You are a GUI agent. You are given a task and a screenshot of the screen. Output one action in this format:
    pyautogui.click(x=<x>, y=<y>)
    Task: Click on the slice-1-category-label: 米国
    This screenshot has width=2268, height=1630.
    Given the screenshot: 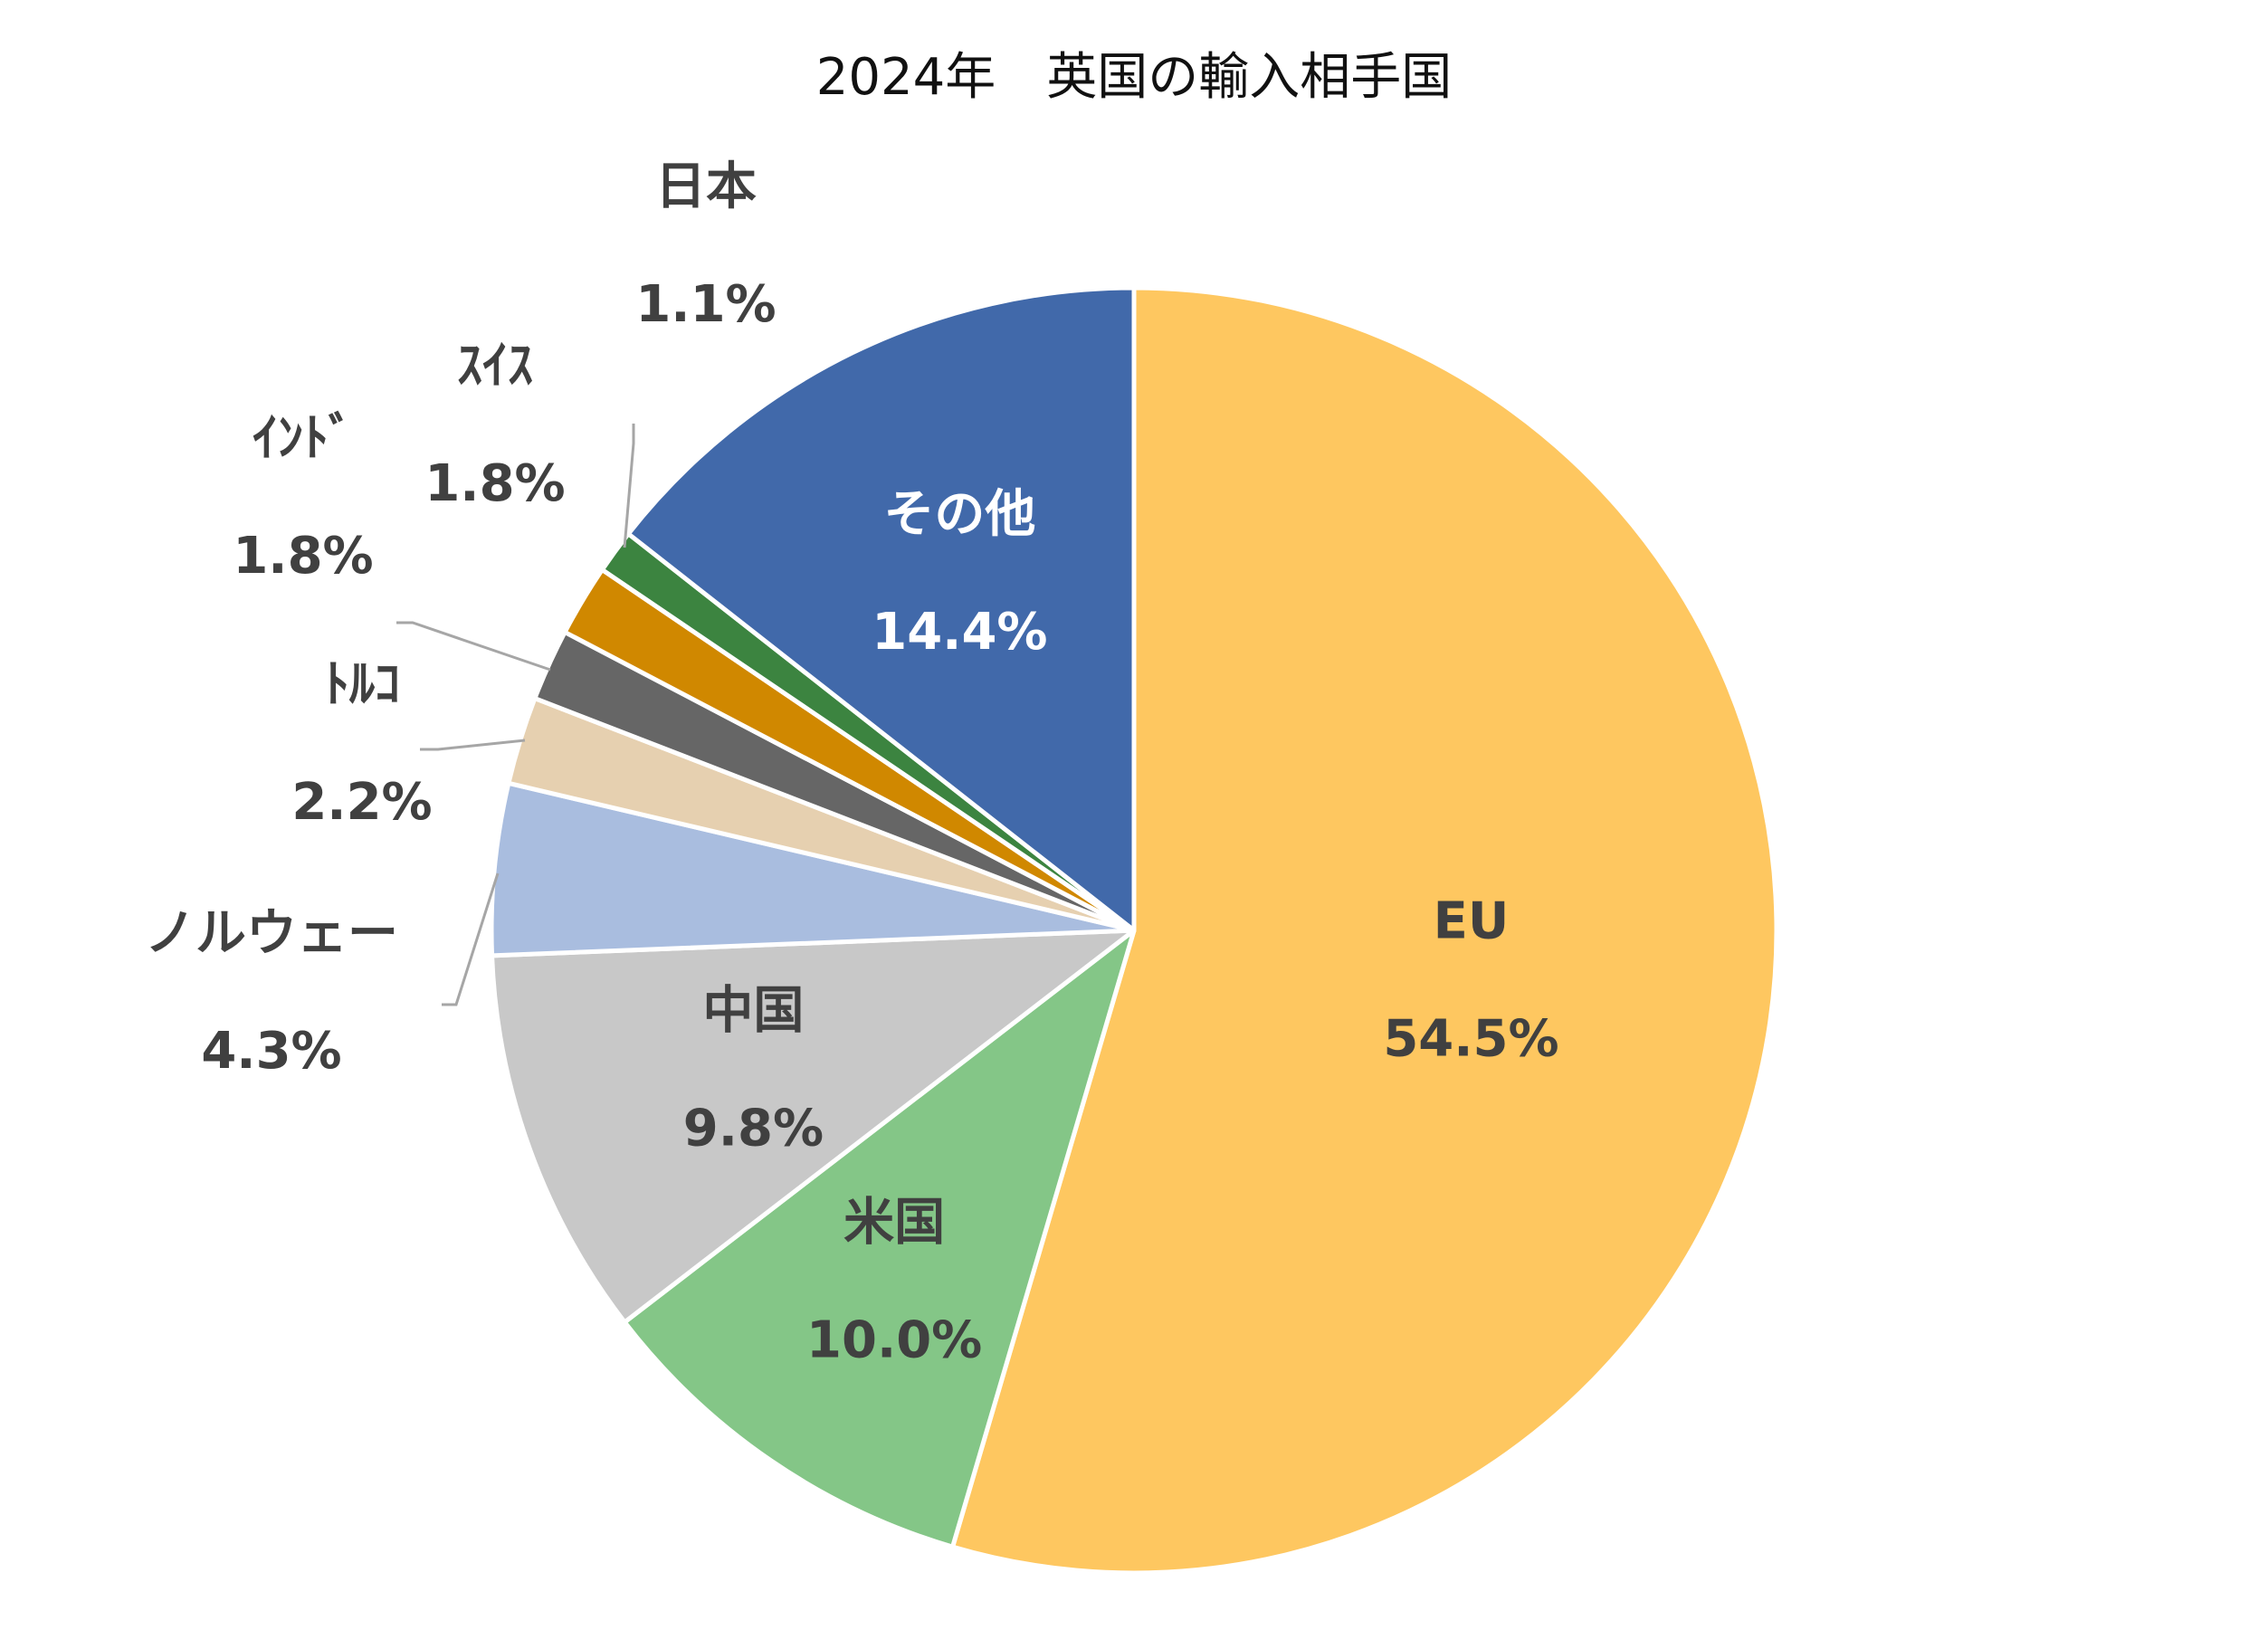 What is the action you would take?
    pyautogui.click(x=894, y=1223)
    